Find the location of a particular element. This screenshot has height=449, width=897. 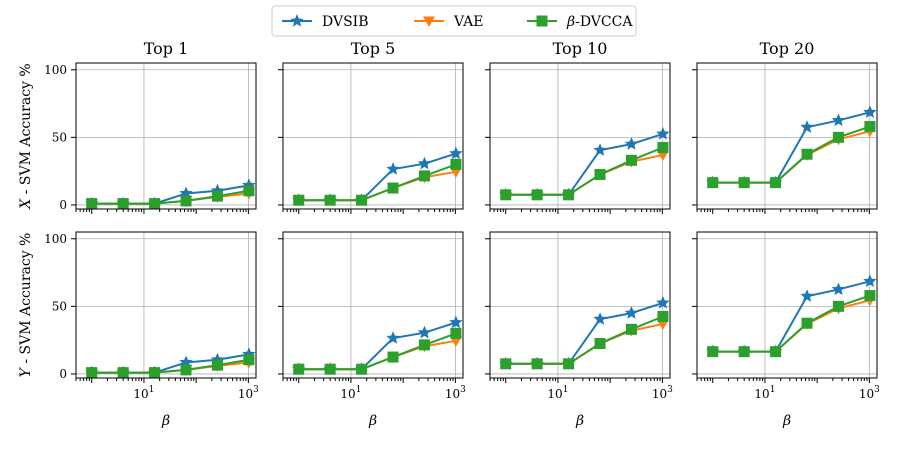

legend-entry-0: DVSIB is located at coordinates (325, 22).